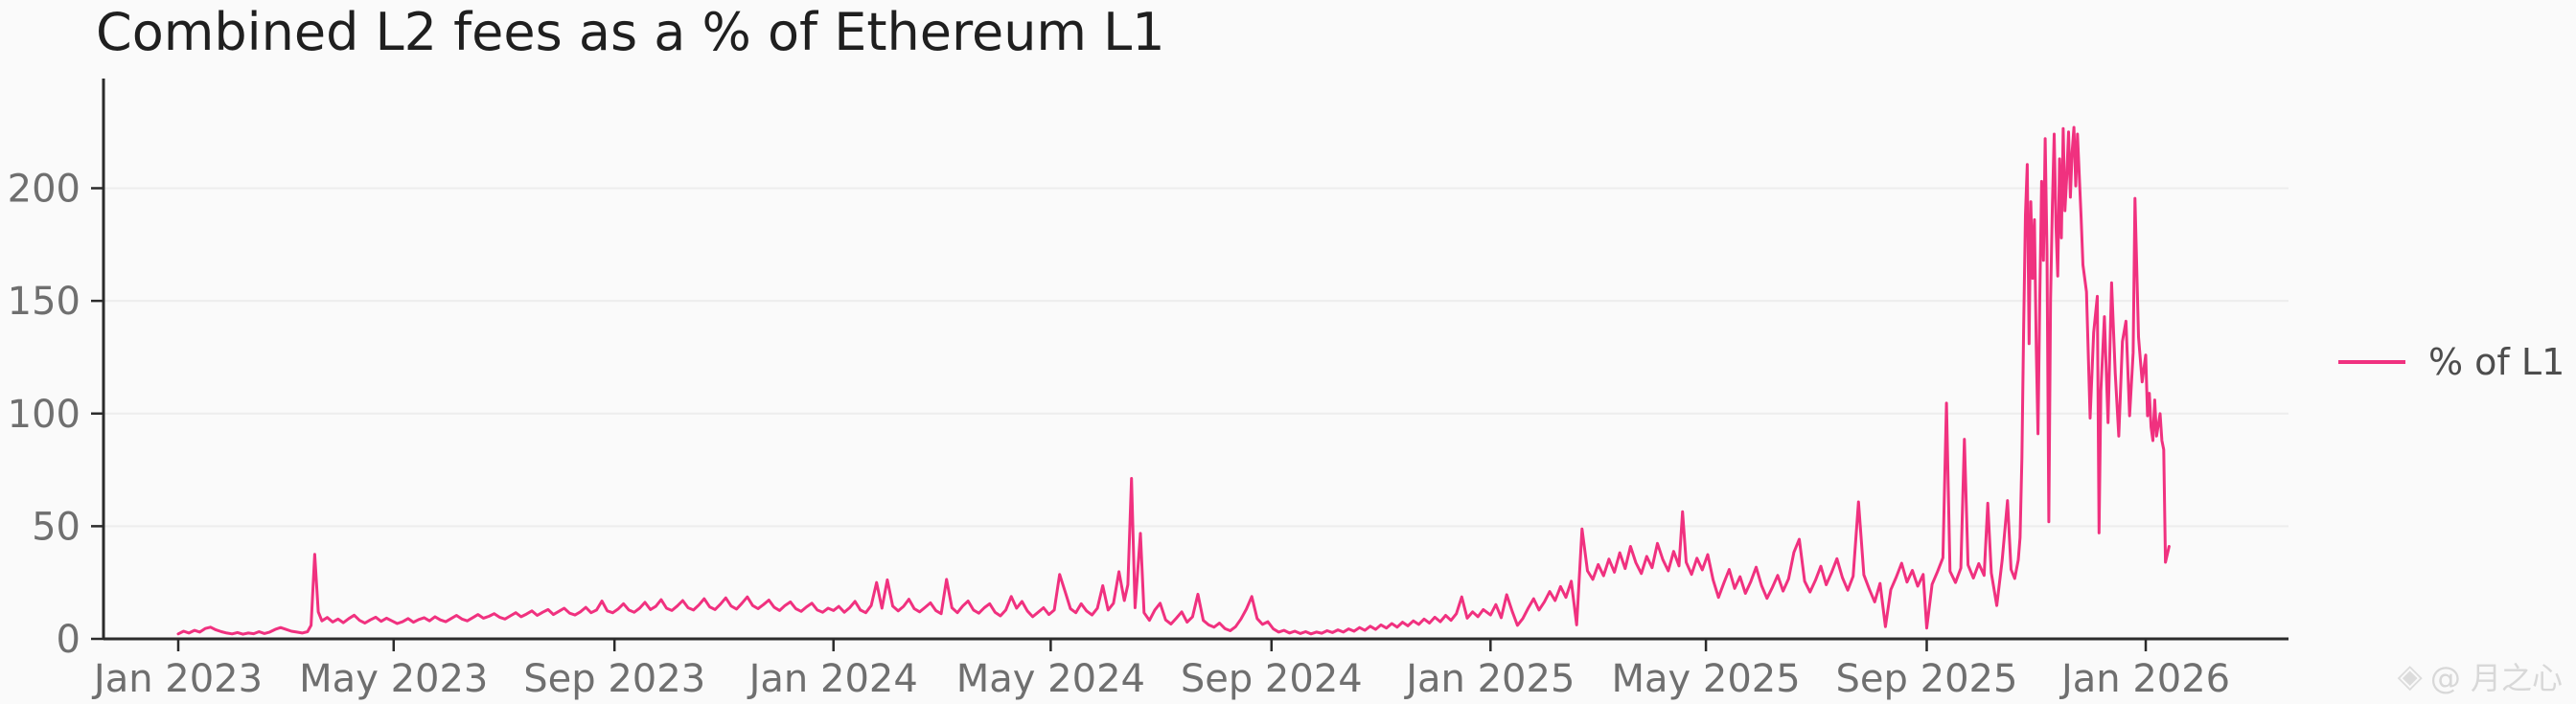 Image resolution: width=2576 pixels, height=704 pixels. I want to click on legend-label: % of L1, so click(2496, 362).